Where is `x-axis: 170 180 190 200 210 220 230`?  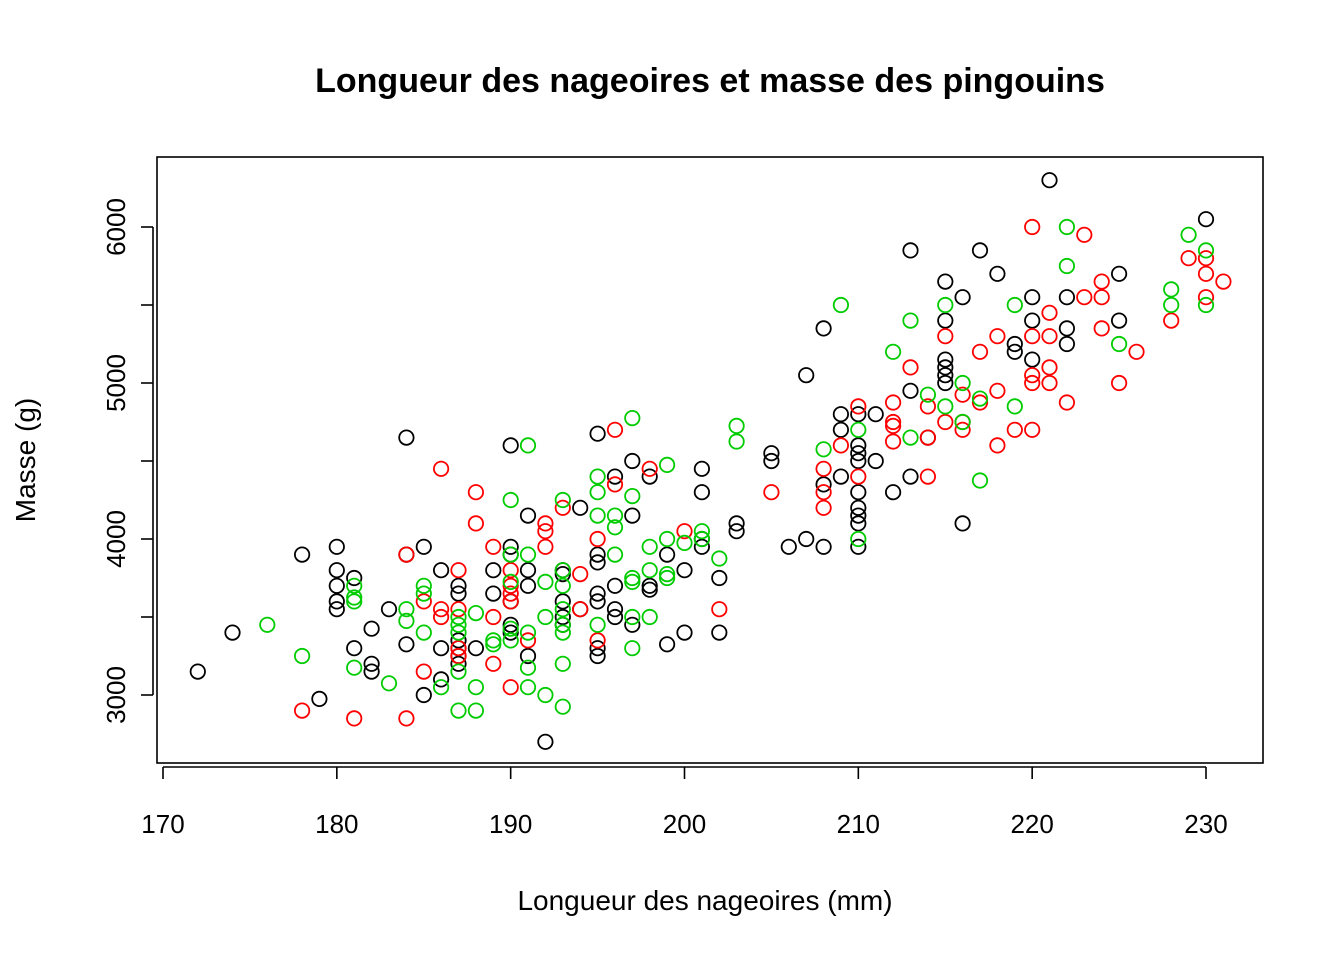 x-axis: 170 180 190 200 210 220 230 is located at coordinates (684, 802).